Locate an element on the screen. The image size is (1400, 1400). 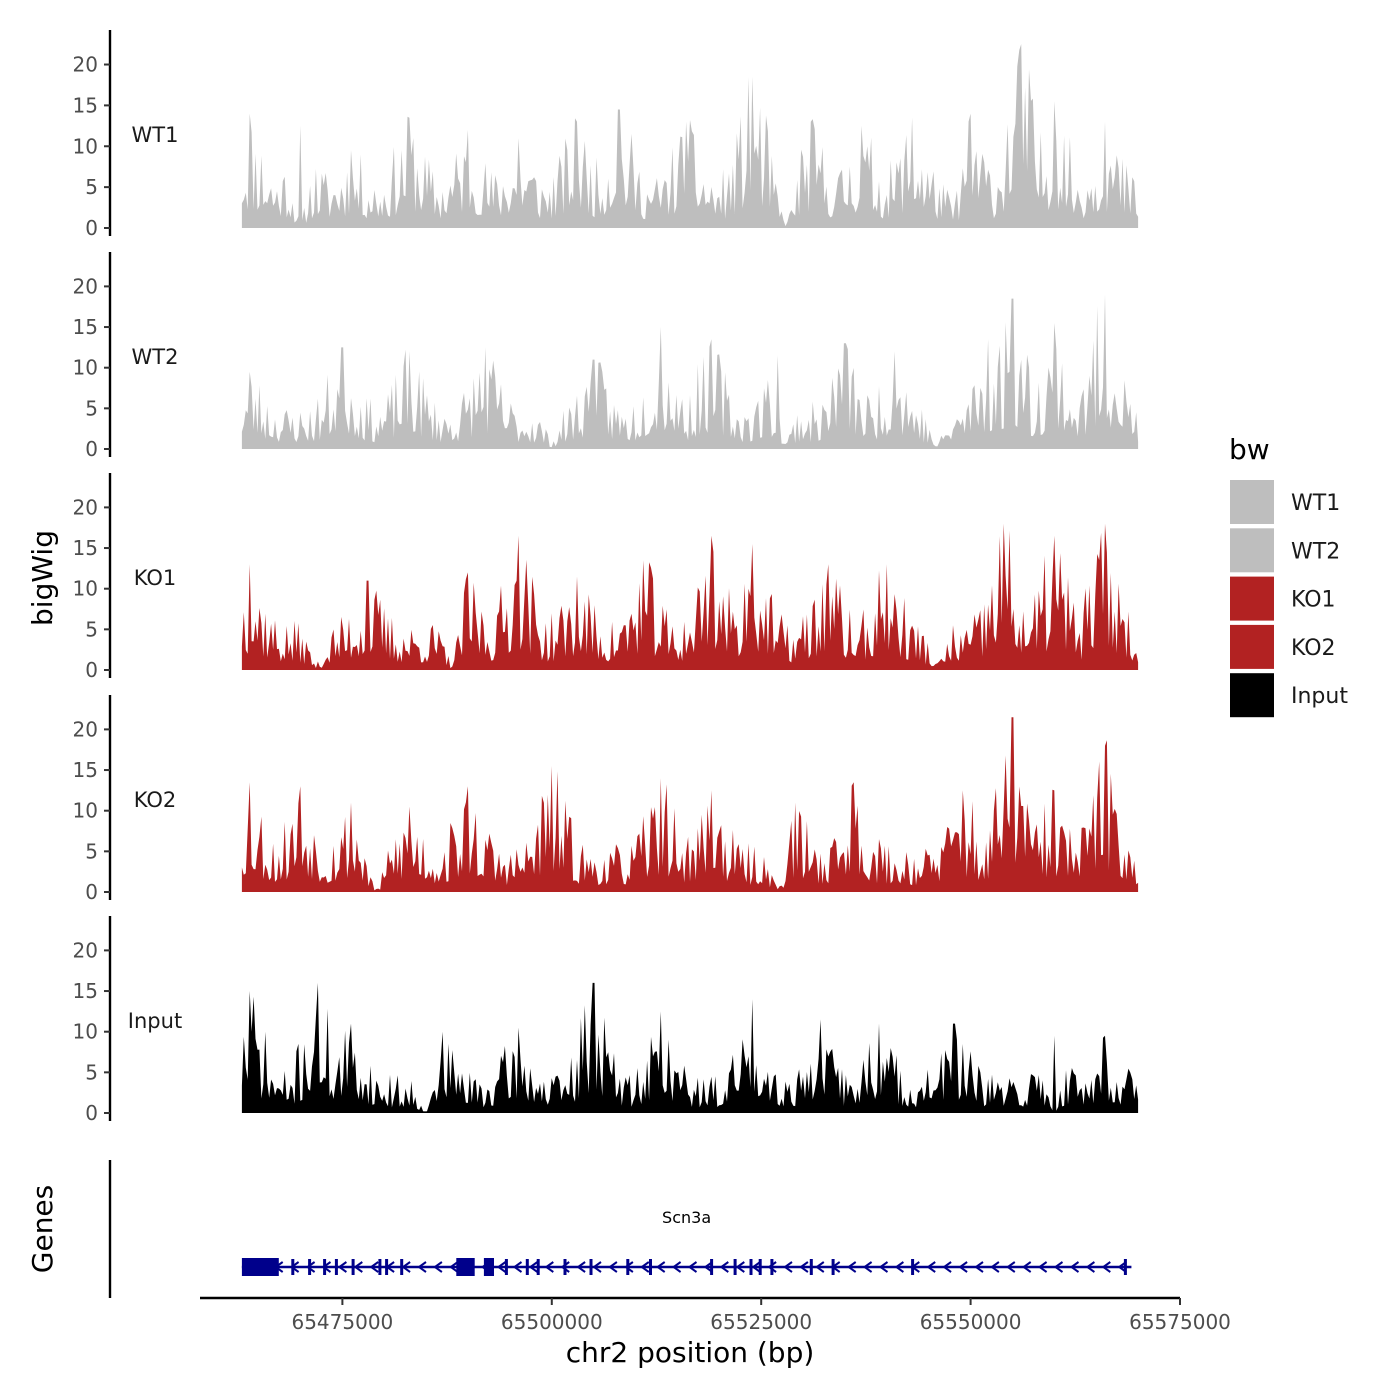
x-axis: 65475000 65500000 65525000 65550000 65575000 is located at coordinates (715, 1315).